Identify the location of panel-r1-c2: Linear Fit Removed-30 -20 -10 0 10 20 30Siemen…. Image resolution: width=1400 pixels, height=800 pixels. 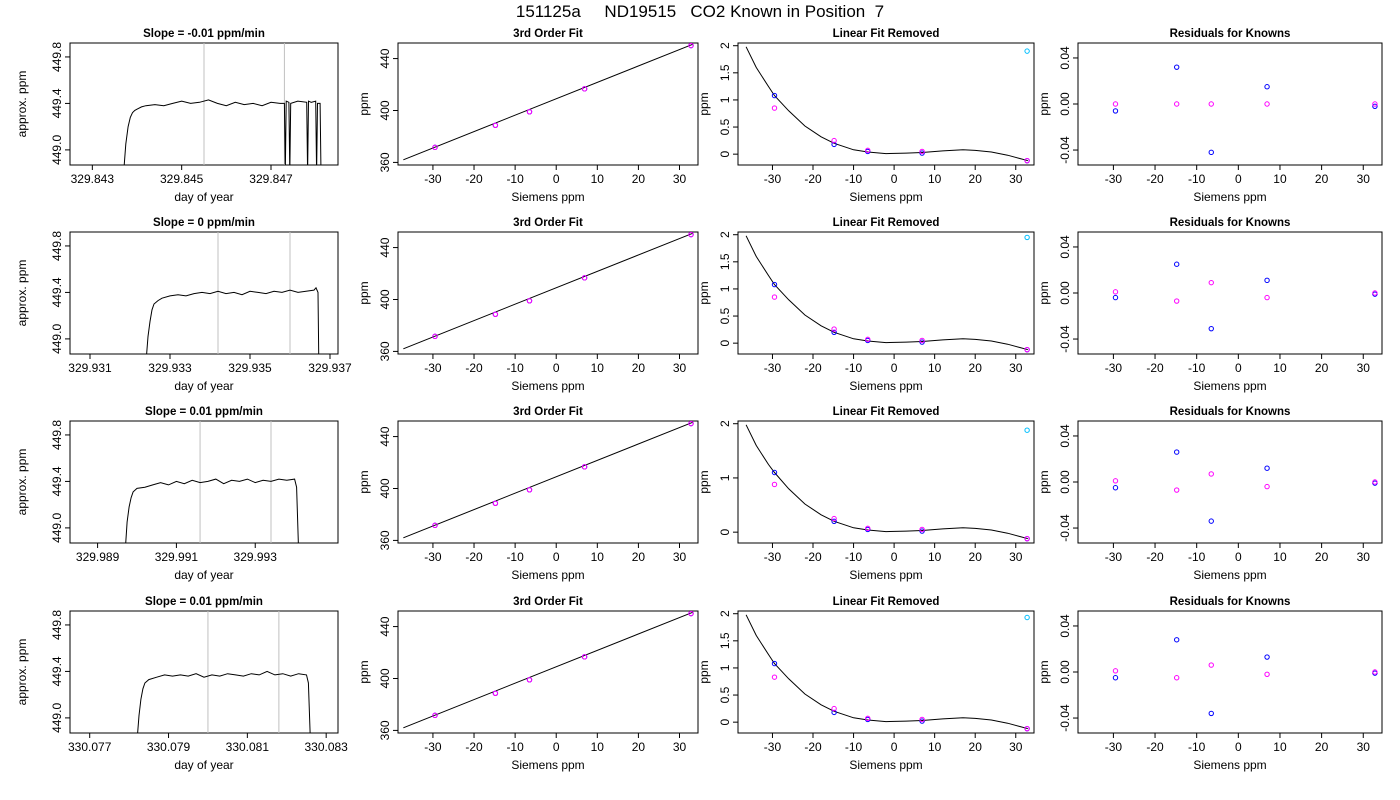
(866, 305).